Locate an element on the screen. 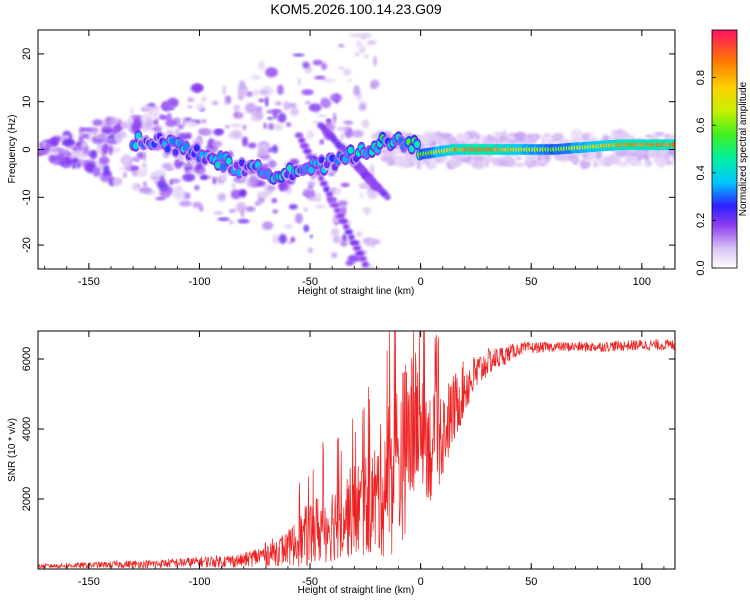  colorbar-tick-label: 0.2 is located at coordinates (701, 220).